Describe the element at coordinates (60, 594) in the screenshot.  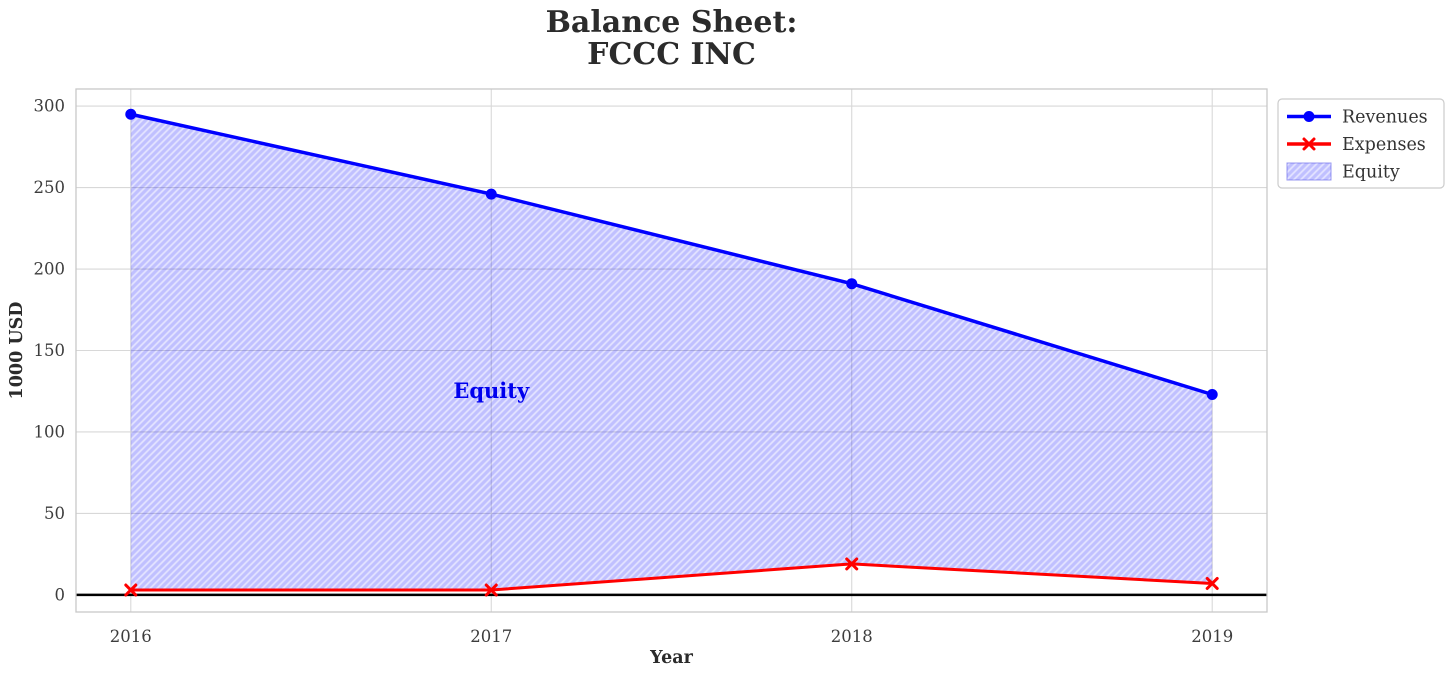
I see `y-tick-label: 0` at that location.